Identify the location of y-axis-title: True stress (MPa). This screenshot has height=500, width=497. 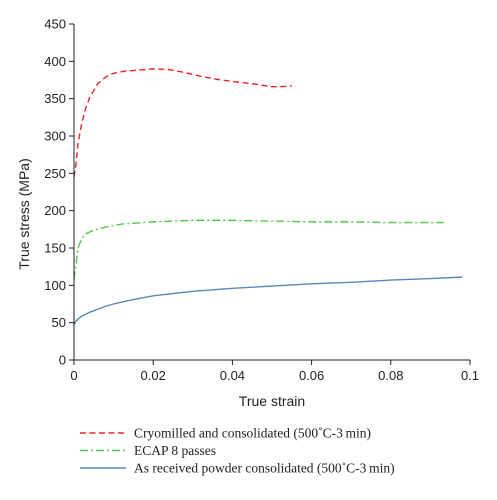
(24, 214).